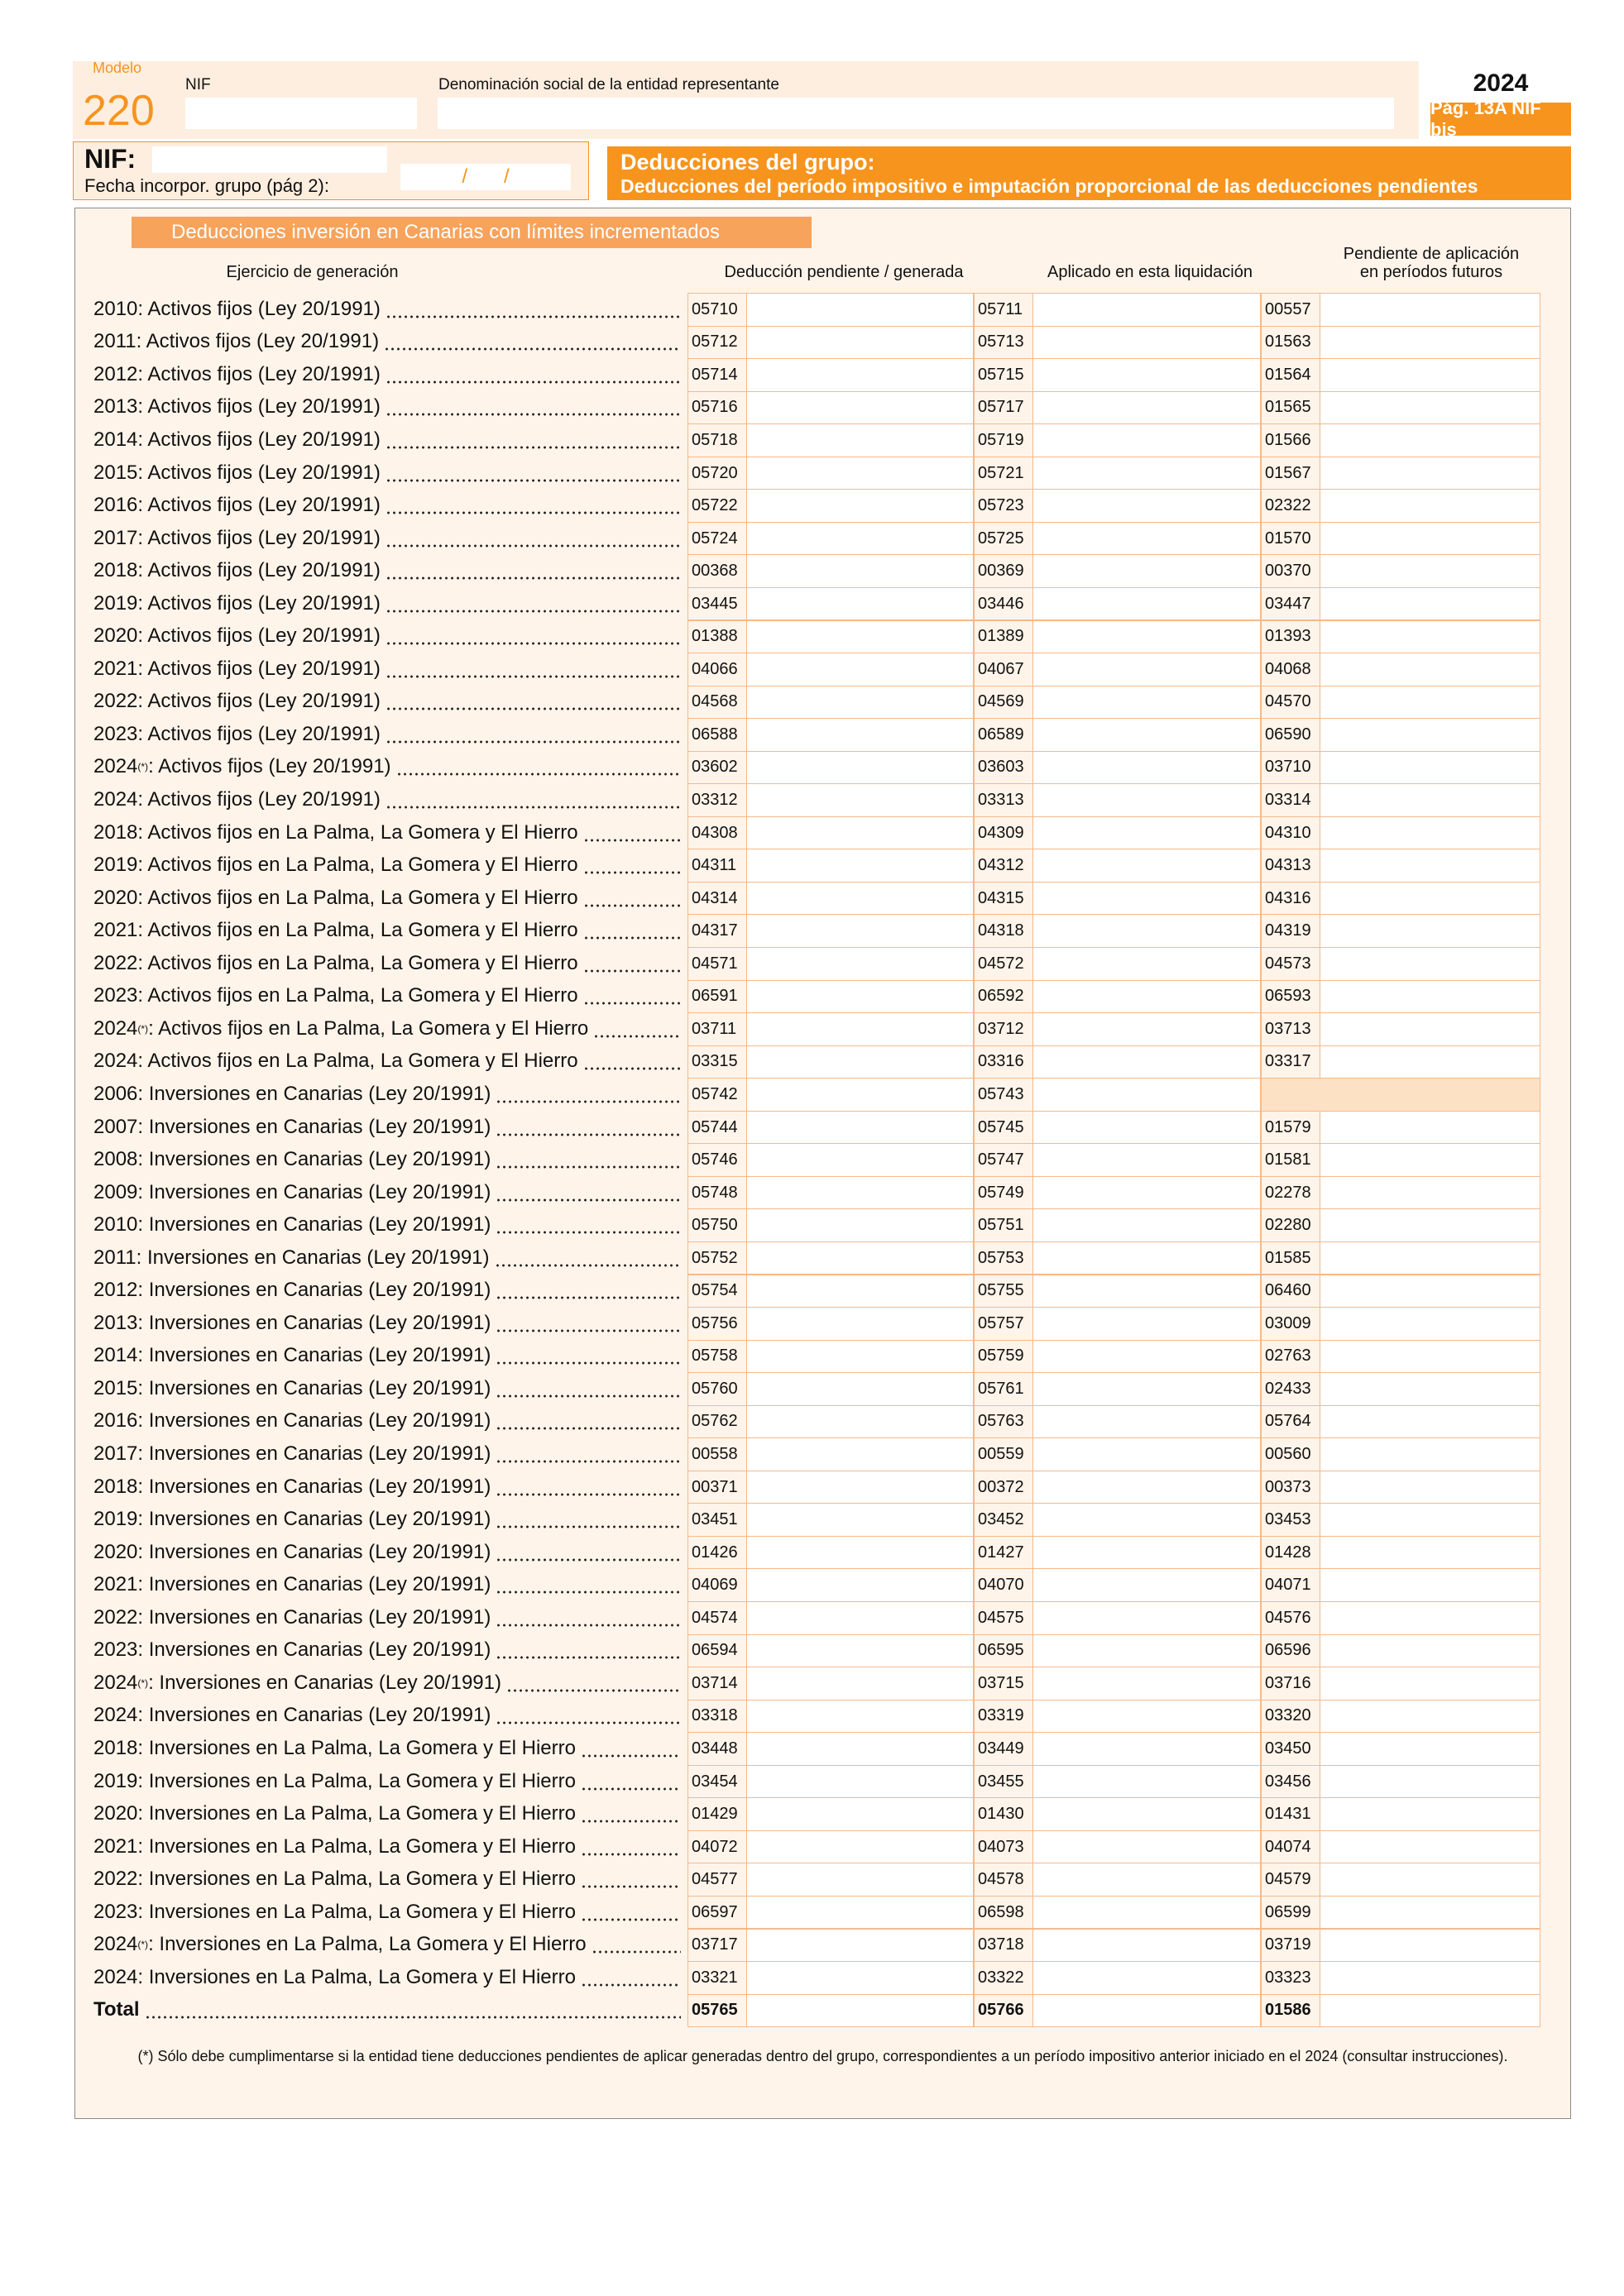 Image resolution: width=1624 pixels, height=2296 pixels. Describe the element at coordinates (269, 159) in the screenshot. I see `group-nif-field` at that location.